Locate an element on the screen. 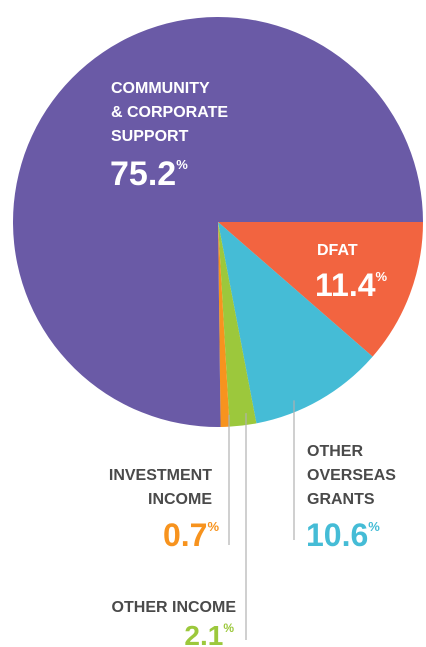  dfat-label: DFAT is located at coordinates (337, 250).